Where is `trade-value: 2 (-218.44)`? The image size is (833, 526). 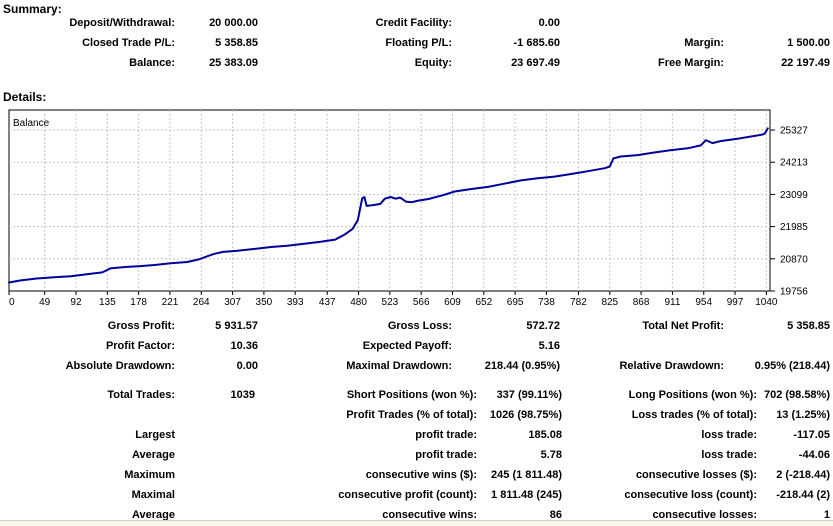
trade-value: 2 (-218.44) is located at coordinates (803, 475).